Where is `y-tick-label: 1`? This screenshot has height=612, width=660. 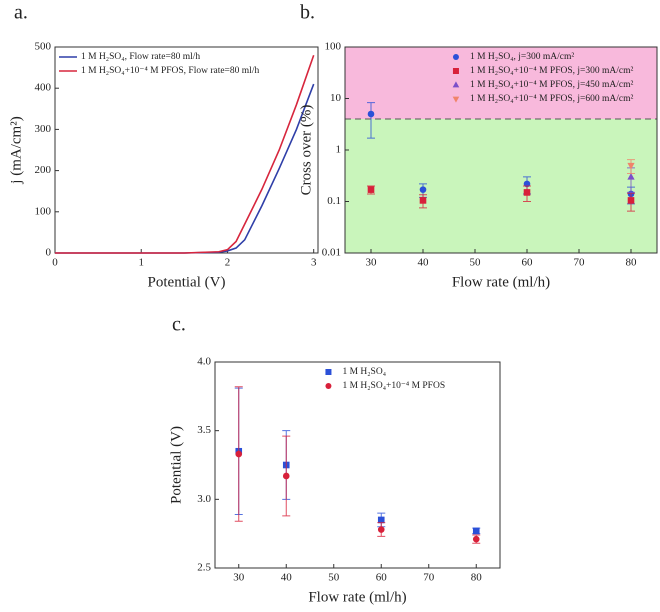 y-tick-label: 1 is located at coordinates (339, 150).